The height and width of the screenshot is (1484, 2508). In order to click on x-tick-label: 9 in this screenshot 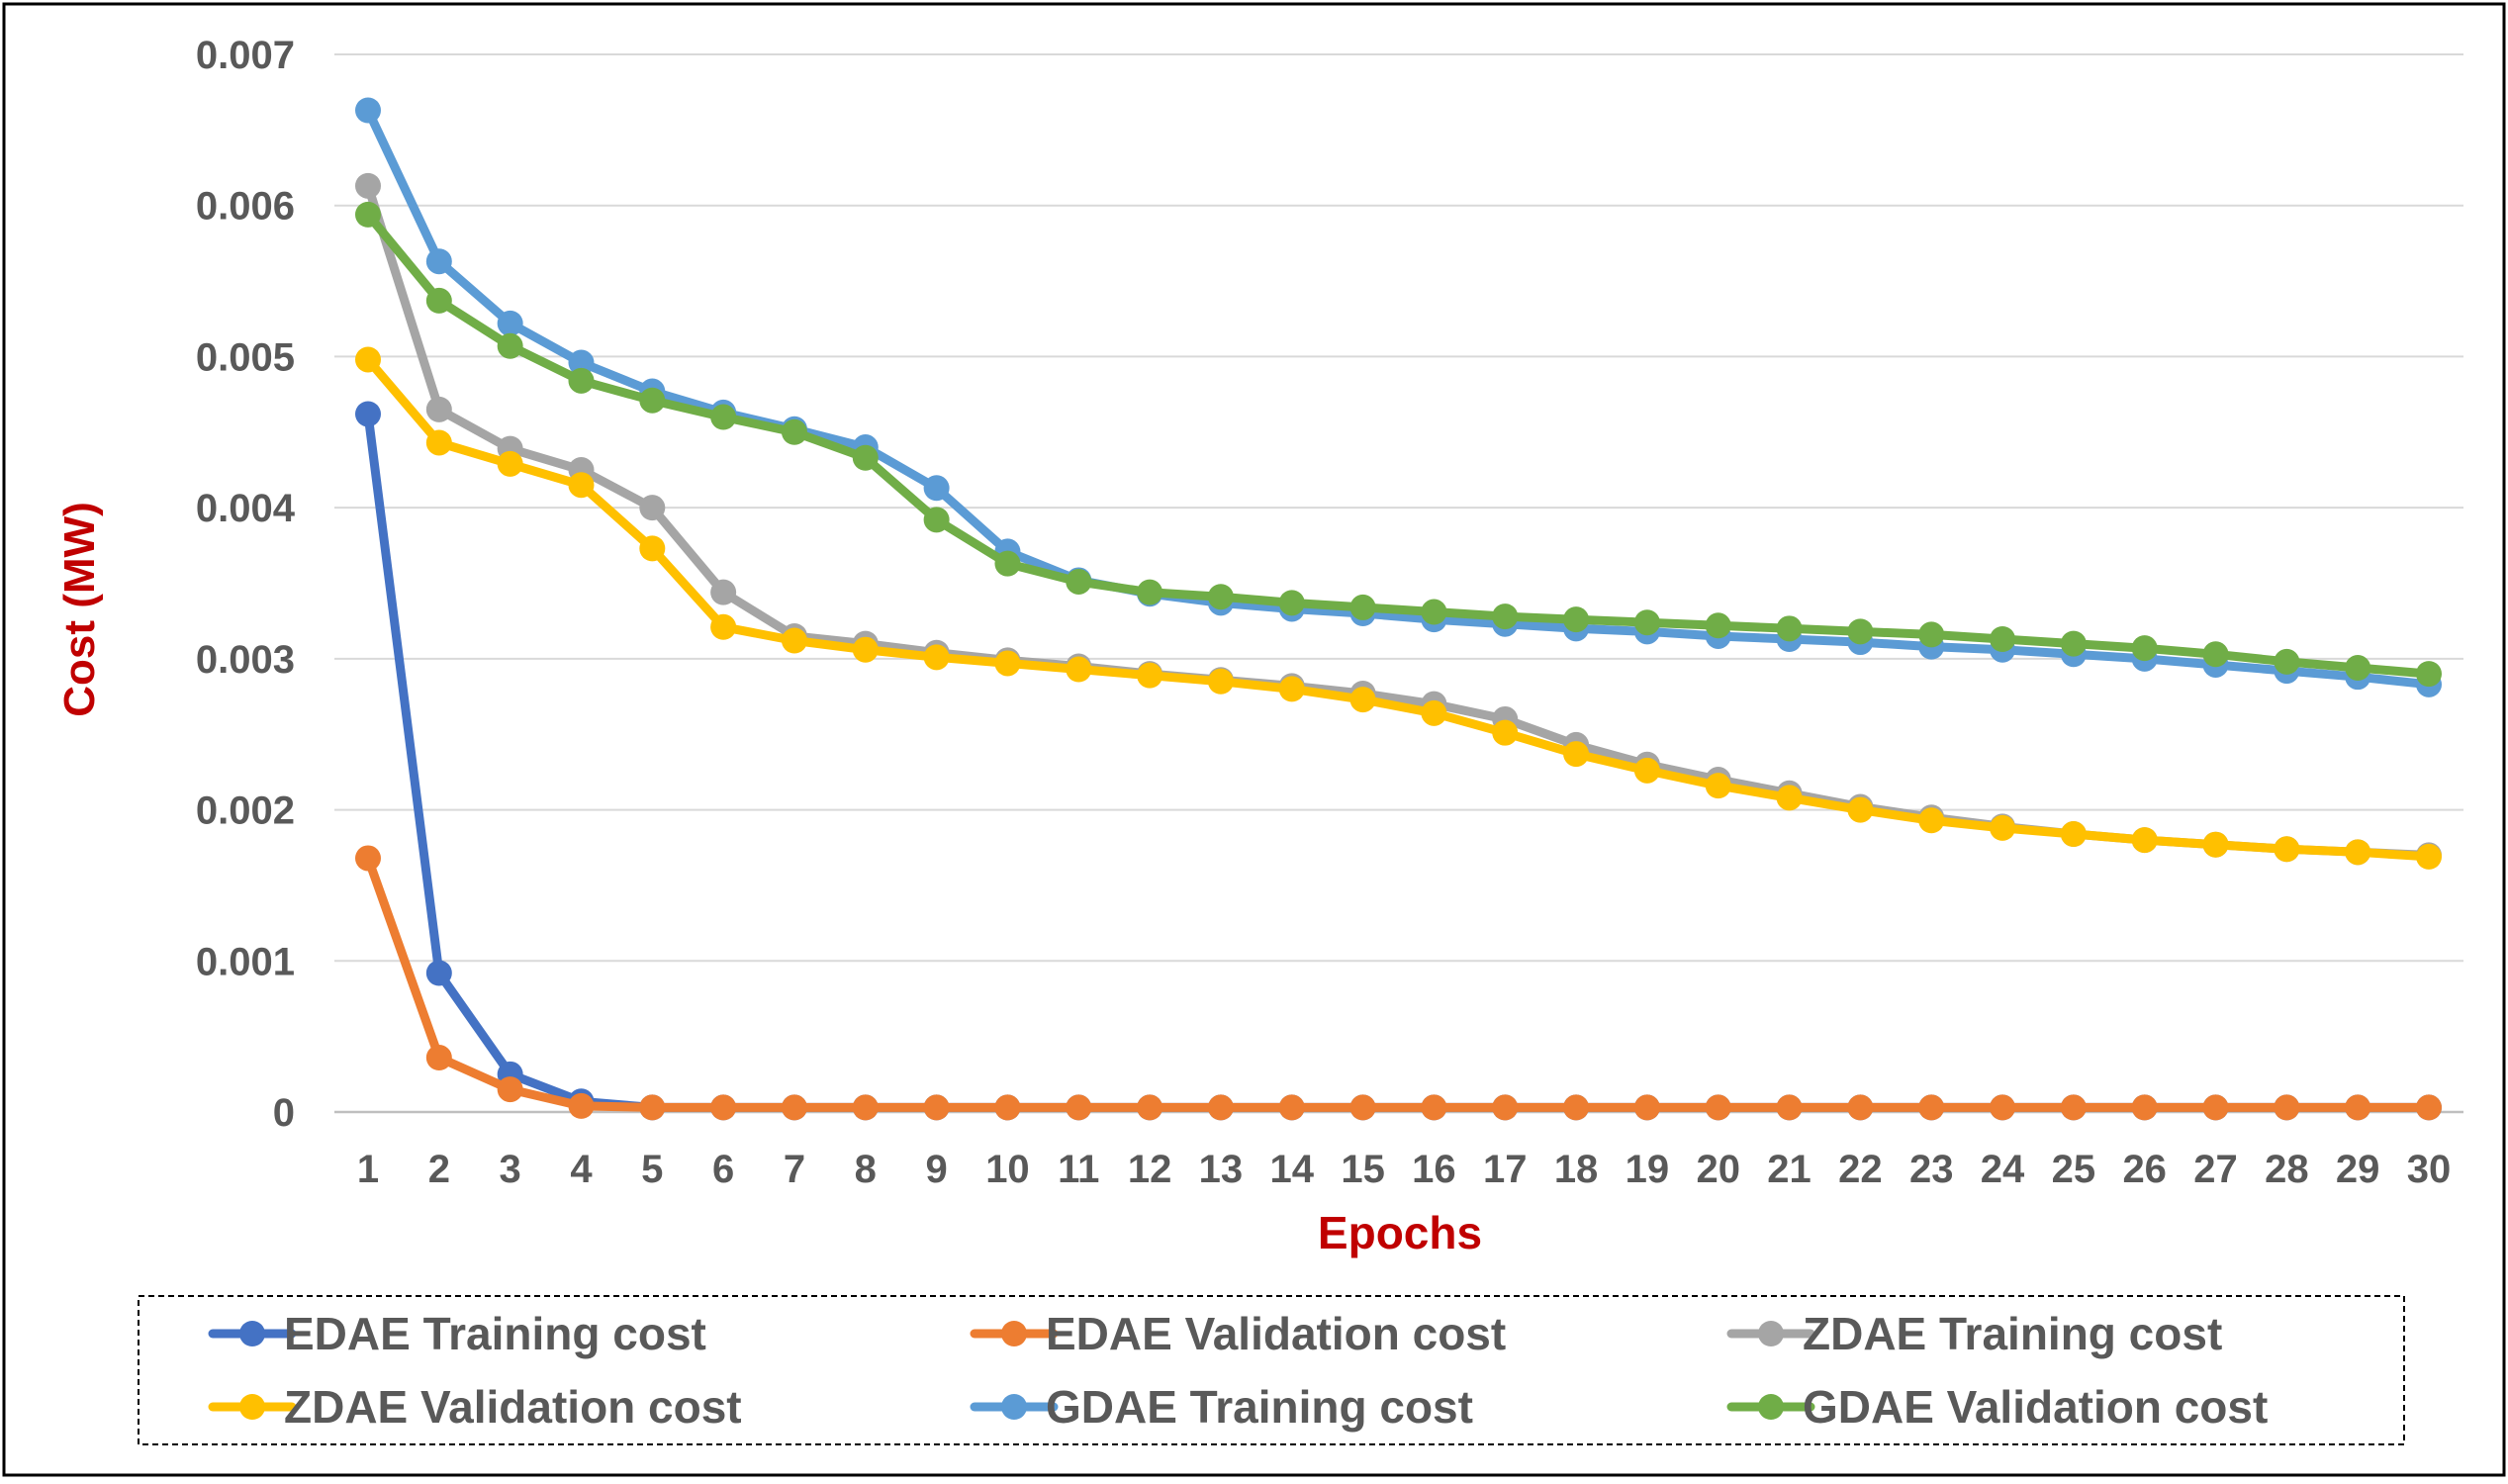, I will do `click(936, 1169)`.